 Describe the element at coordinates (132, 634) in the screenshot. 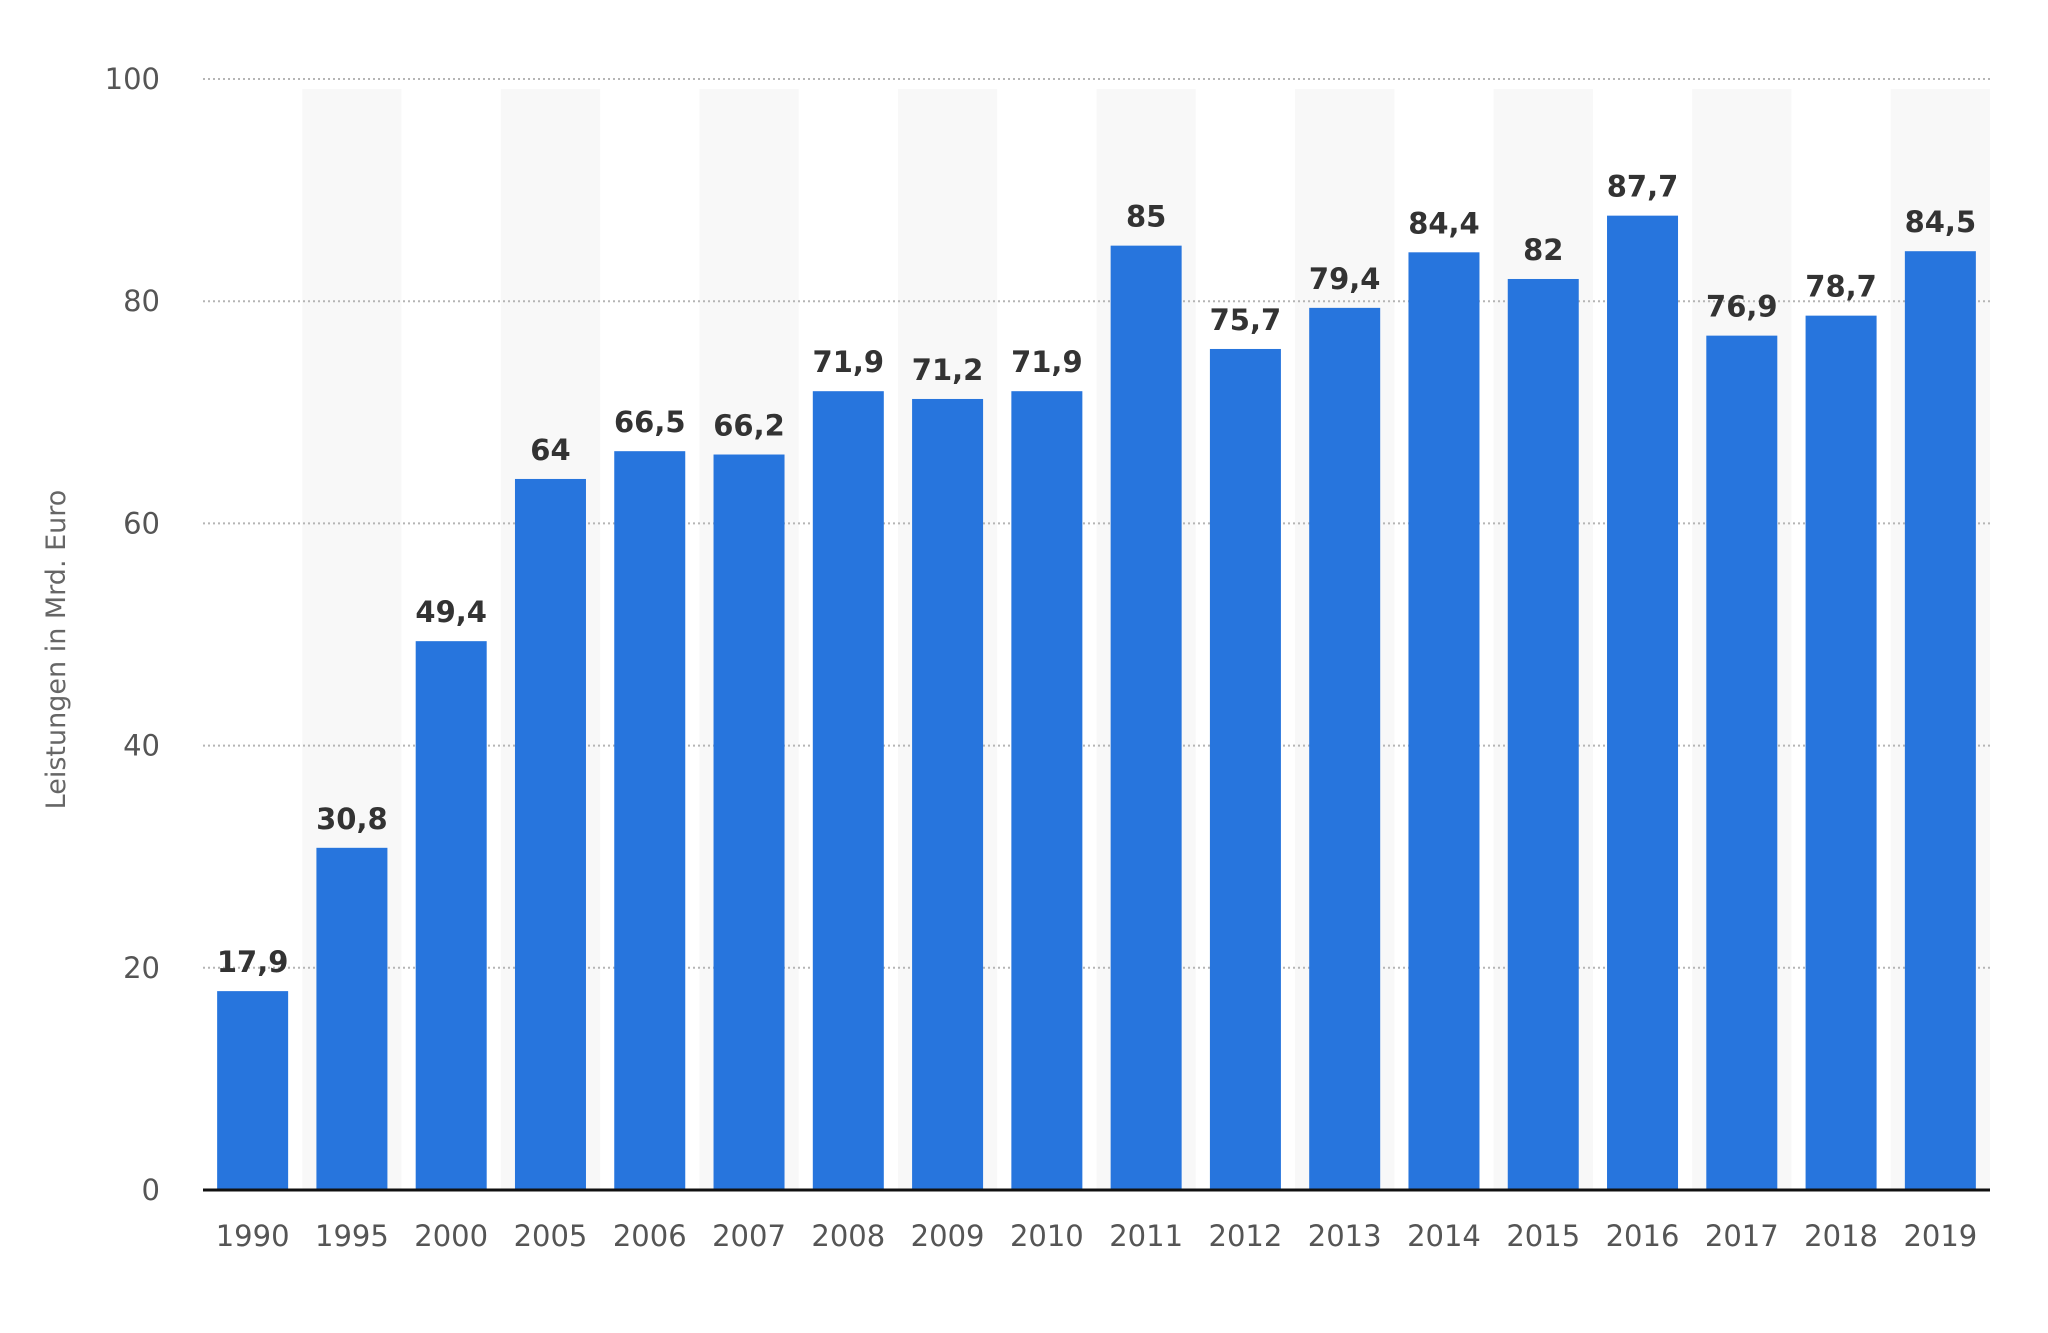

I see `y-axis-ticks: 0 20 40 60 80 100` at that location.